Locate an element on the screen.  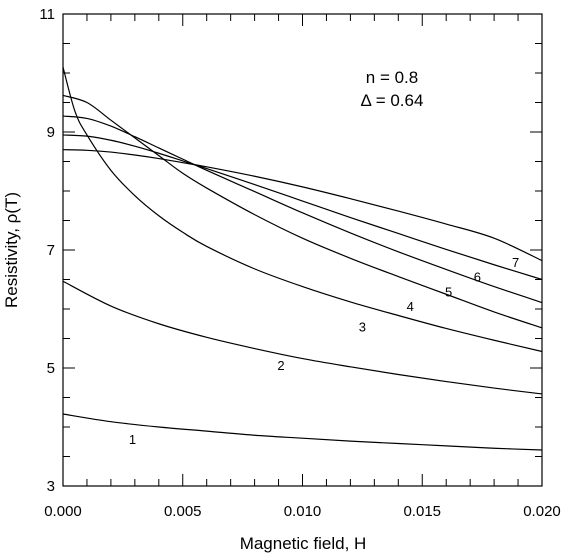
annotation-delta: Δ = 0.64 is located at coordinates (392, 100).